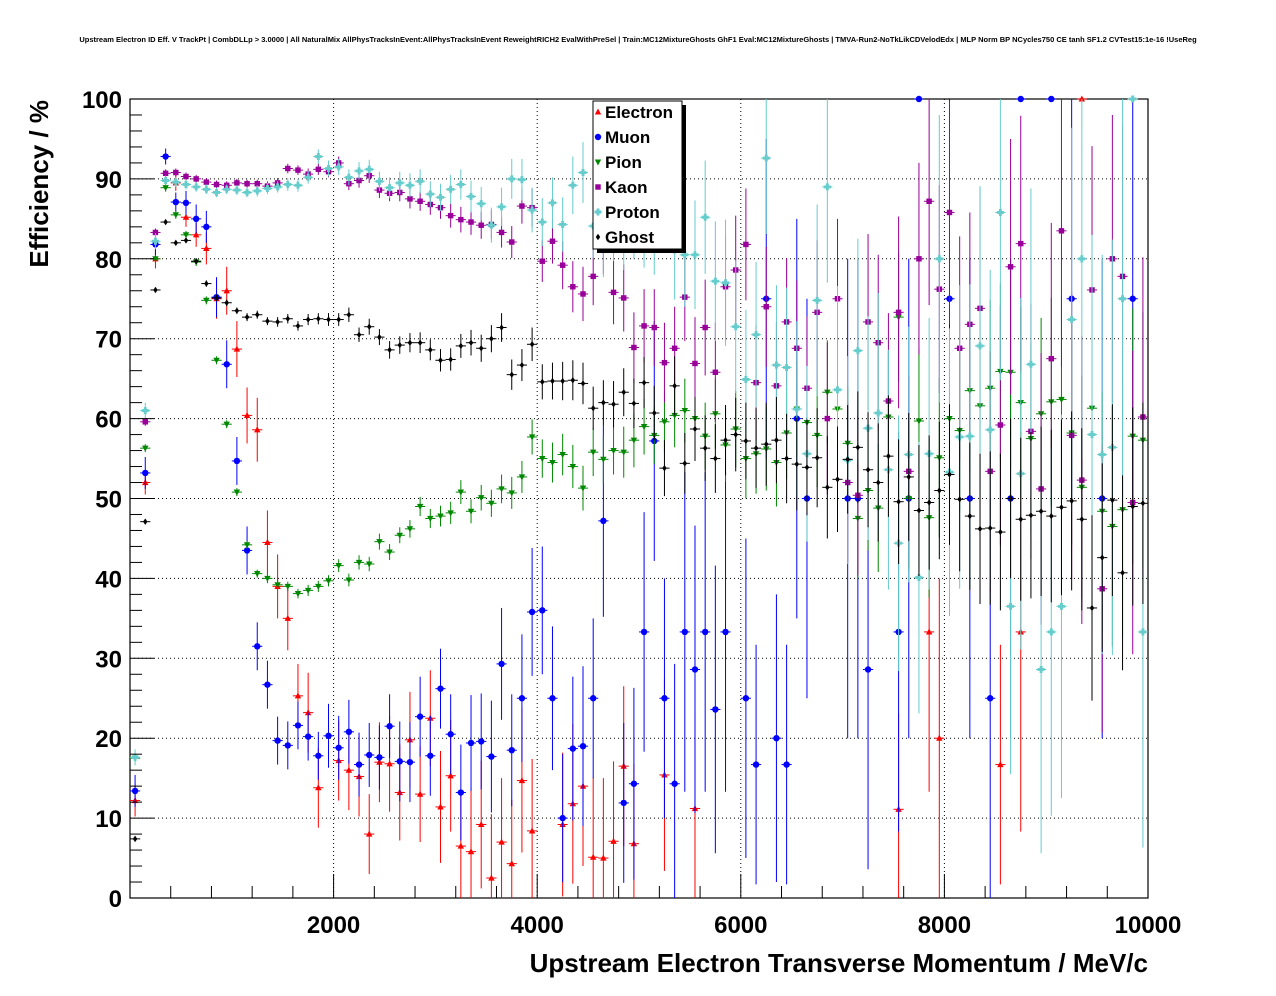 Image resolution: width=1276 pixels, height=996 pixels. I want to click on y-tick-label: 10, so click(108, 819).